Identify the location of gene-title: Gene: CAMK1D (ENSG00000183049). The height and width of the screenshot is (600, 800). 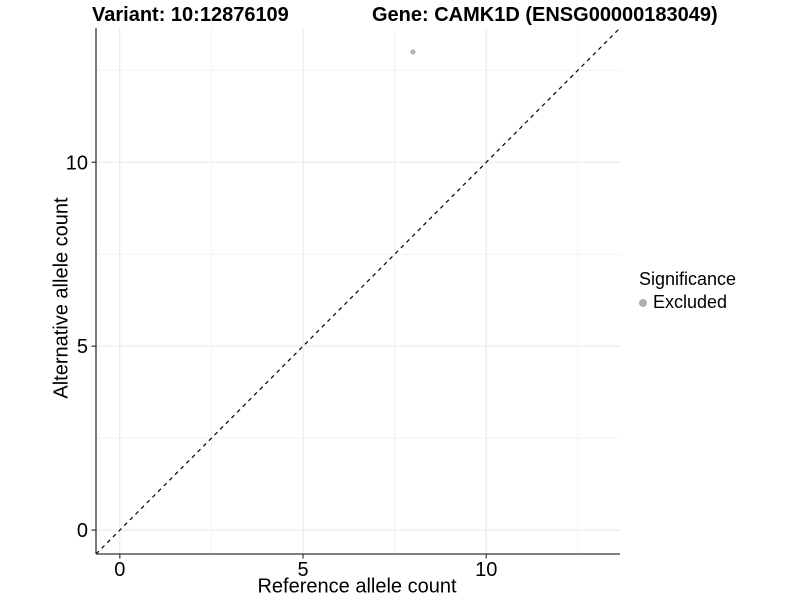
(545, 15).